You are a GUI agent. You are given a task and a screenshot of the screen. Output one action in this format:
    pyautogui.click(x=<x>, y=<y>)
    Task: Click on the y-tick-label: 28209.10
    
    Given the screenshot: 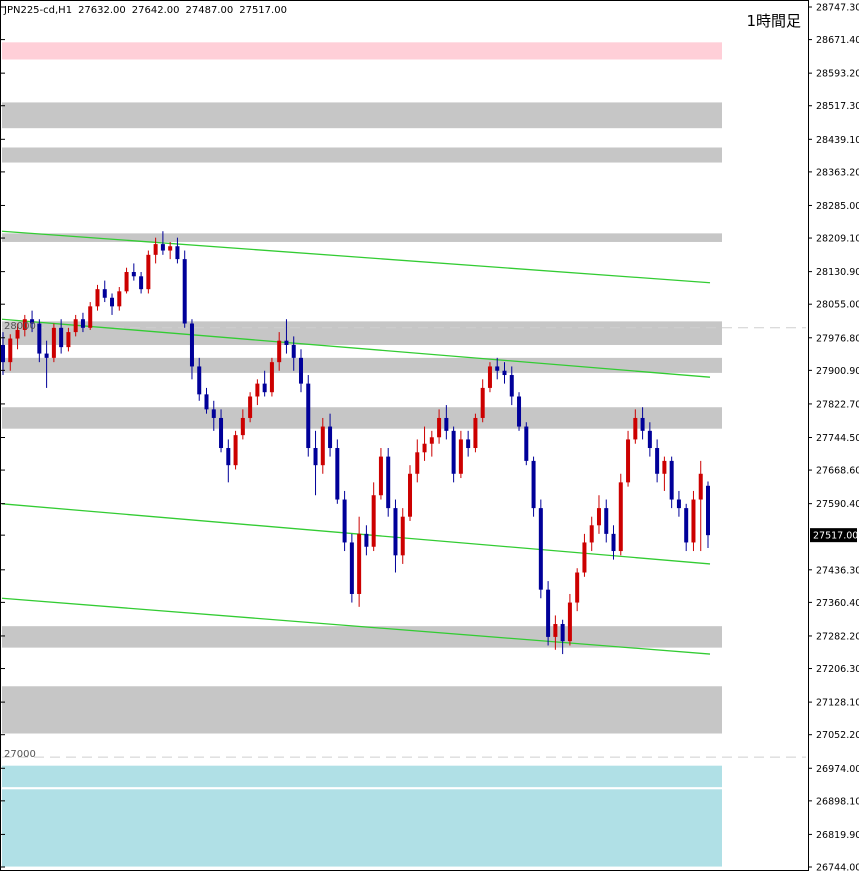 What is the action you would take?
    pyautogui.click(x=837, y=239)
    